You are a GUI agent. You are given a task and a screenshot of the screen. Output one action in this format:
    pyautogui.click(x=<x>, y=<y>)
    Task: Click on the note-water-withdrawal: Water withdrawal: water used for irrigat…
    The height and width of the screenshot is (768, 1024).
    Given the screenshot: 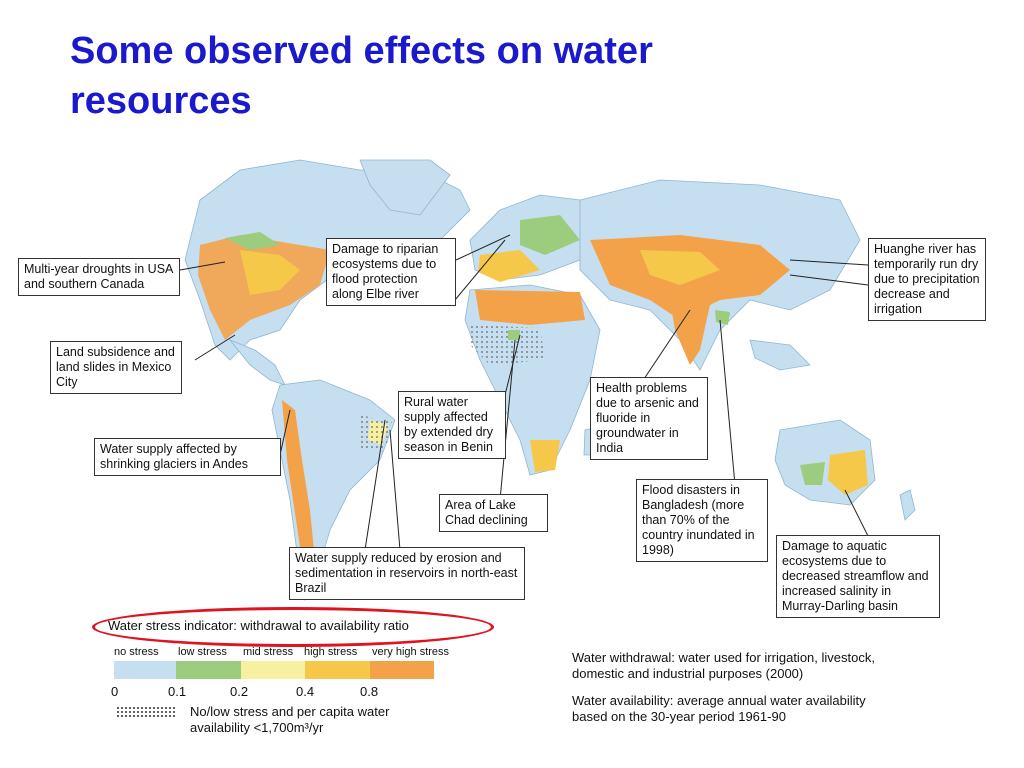 What is the action you would take?
    pyautogui.click(x=723, y=665)
    